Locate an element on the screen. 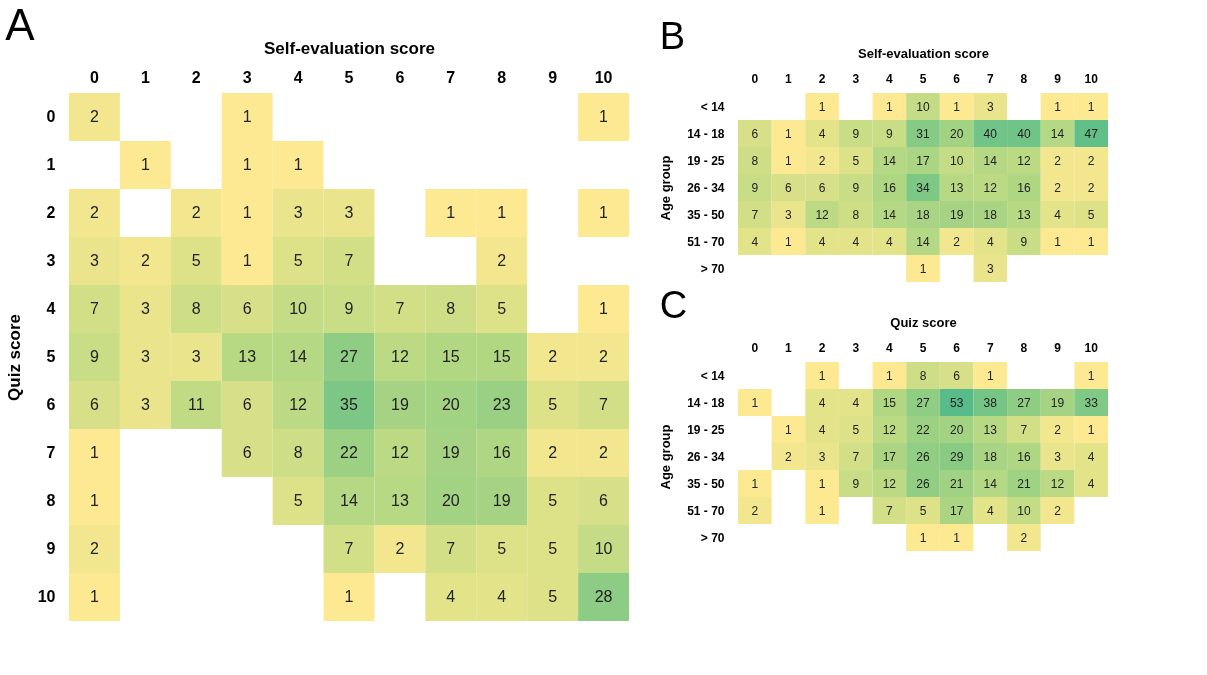 This screenshot has height=675, width=1207. x-tick-label: 8 is located at coordinates (502, 77).